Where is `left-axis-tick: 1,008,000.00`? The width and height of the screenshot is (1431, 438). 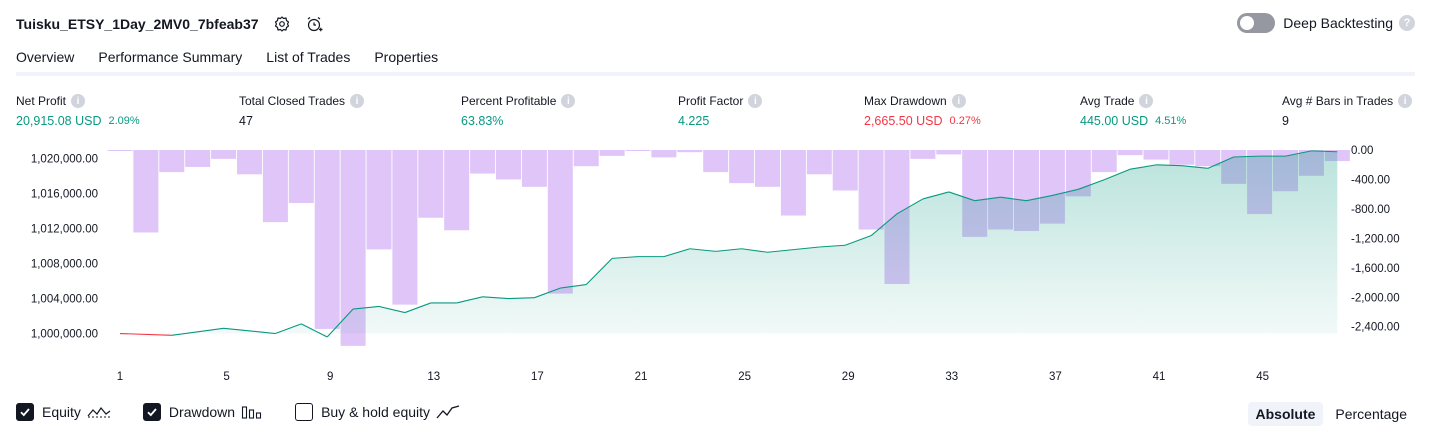 left-axis-tick: 1,008,000.00 is located at coordinates (64, 265).